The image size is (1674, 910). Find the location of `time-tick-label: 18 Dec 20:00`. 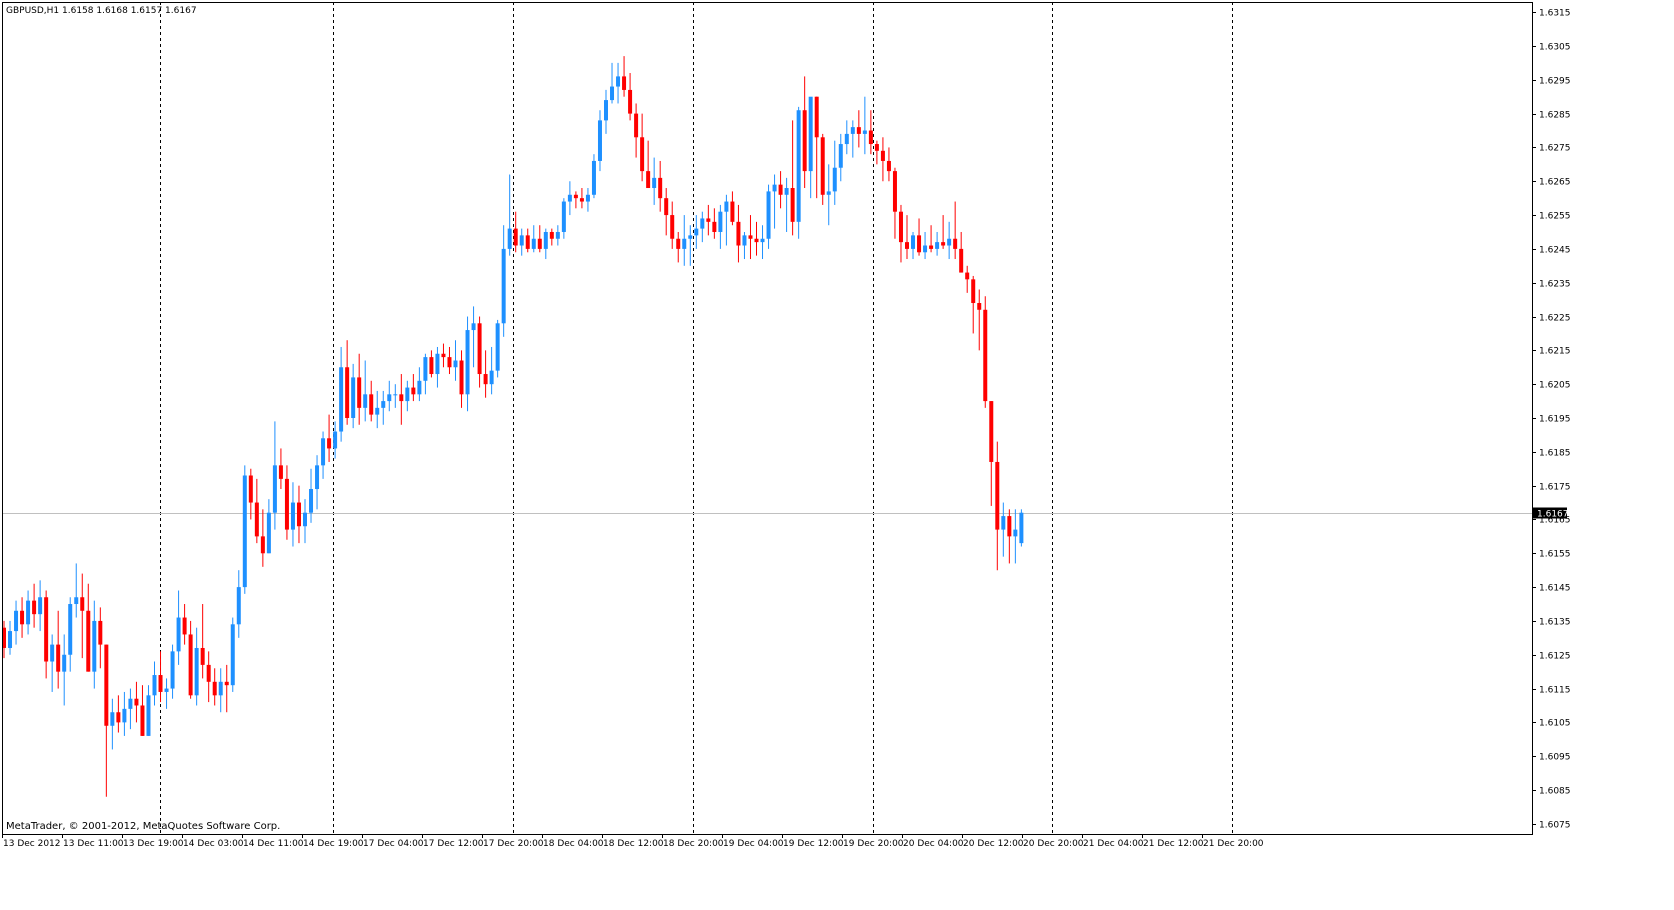

time-tick-label: 18 Dec 20:00 is located at coordinates (693, 844).